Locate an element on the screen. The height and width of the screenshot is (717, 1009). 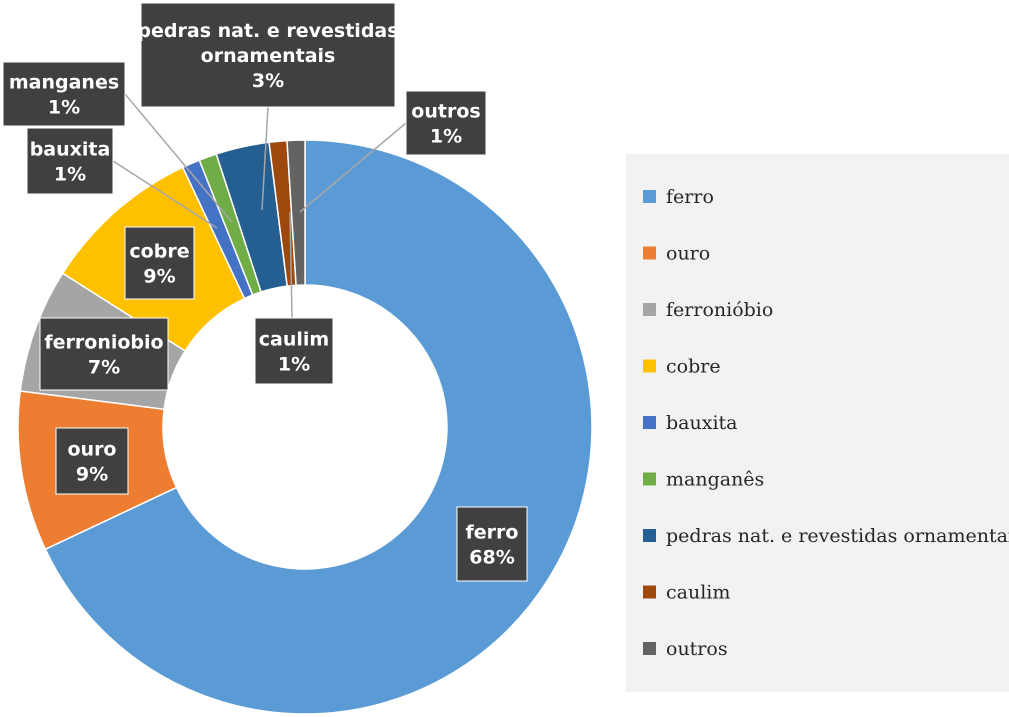
leader-bauxita is located at coordinates (165, 194).